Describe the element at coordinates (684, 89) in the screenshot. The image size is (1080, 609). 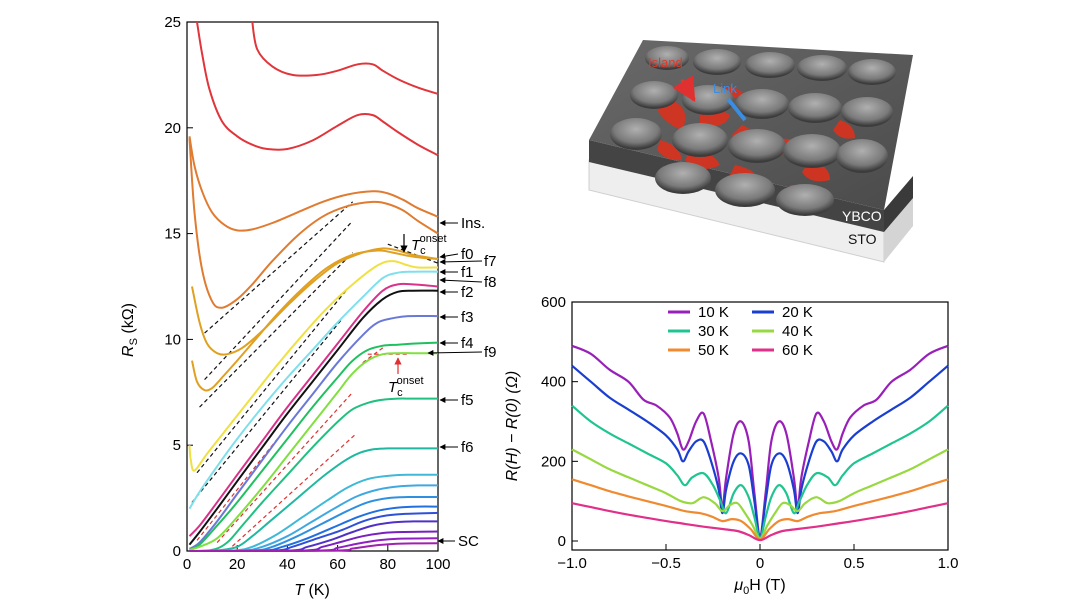
I see `island-arrow` at that location.